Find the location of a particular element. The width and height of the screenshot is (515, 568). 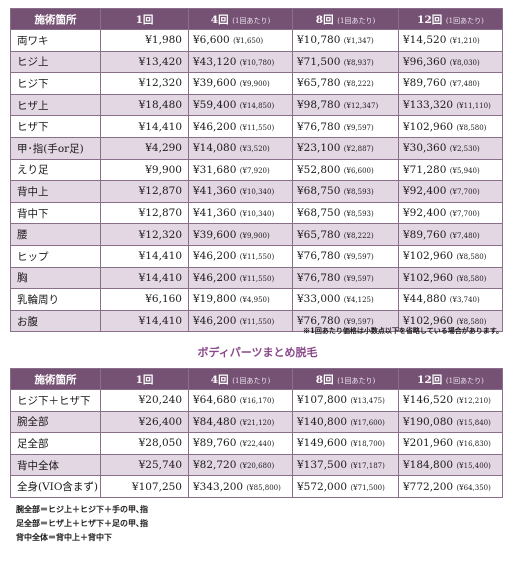

note-arms: 腕全部＝ヒジ上＋ヒジ下＋手の甲､指 is located at coordinates (82, 509).